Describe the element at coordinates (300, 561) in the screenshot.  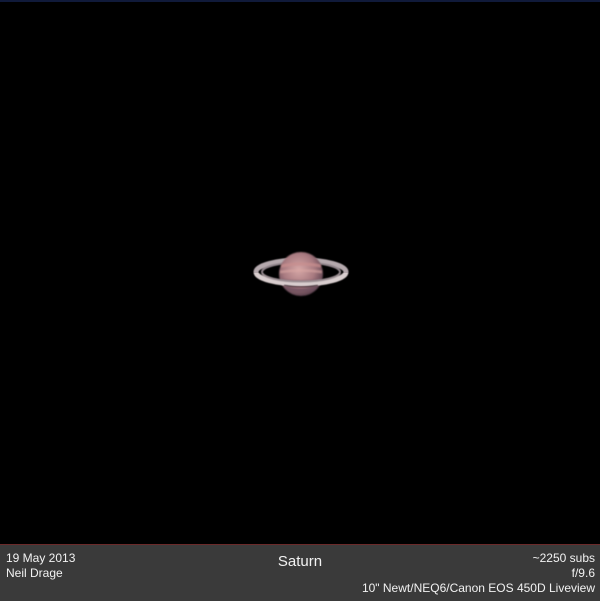
I see `caption-title: Saturn` at that location.